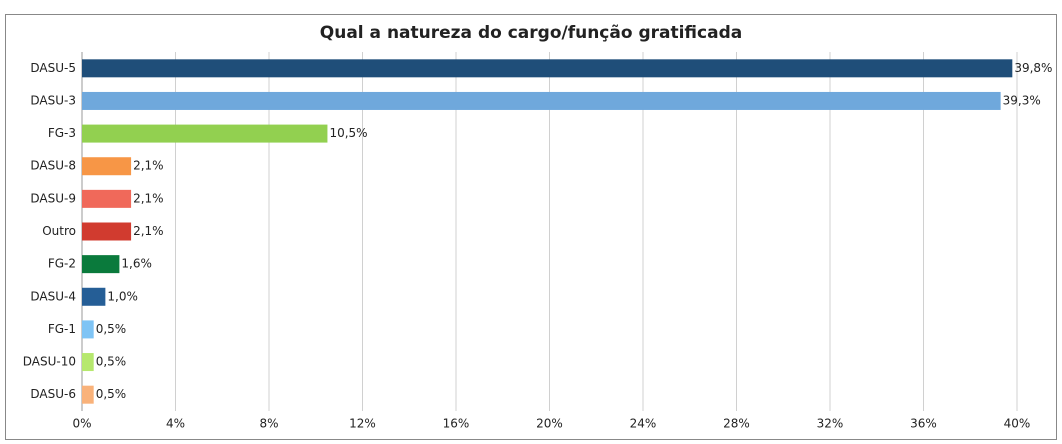  I want to click on value-label: 1,0%, so click(122, 296).